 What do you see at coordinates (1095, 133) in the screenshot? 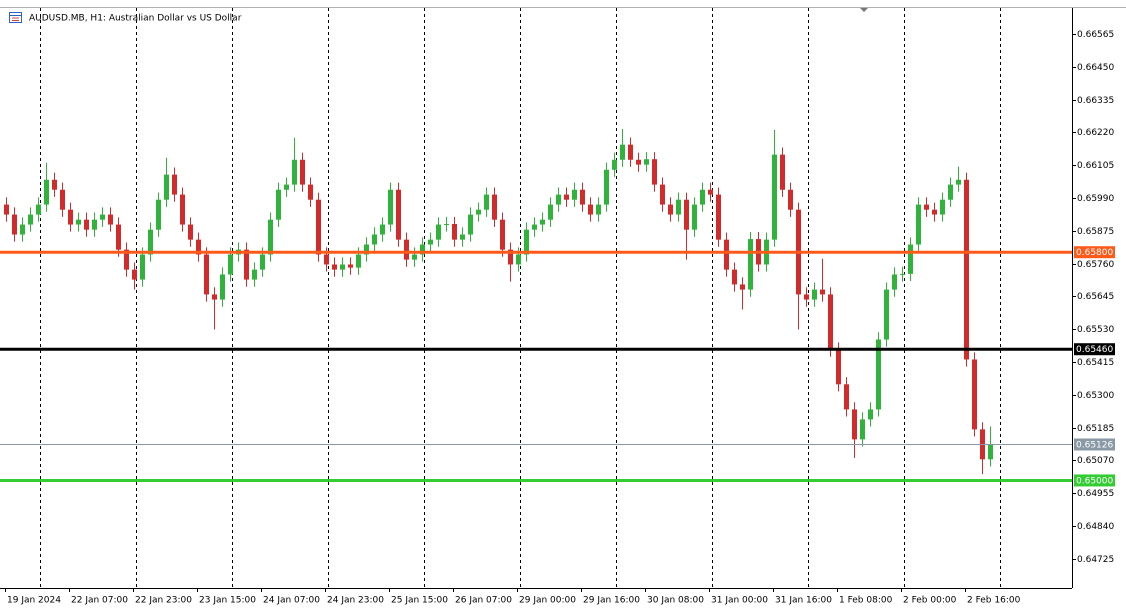
I see `y-tick-label: 0.66220` at bounding box center [1095, 133].